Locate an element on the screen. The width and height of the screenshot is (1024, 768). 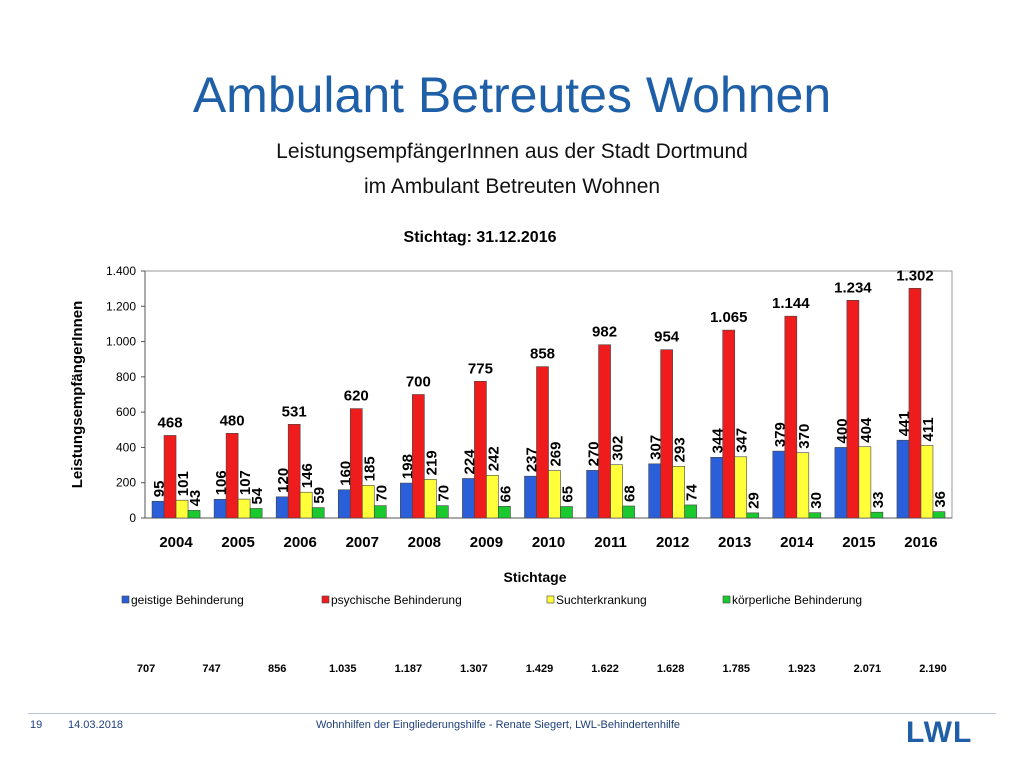
data-label: 101 is located at coordinates (183, 483).